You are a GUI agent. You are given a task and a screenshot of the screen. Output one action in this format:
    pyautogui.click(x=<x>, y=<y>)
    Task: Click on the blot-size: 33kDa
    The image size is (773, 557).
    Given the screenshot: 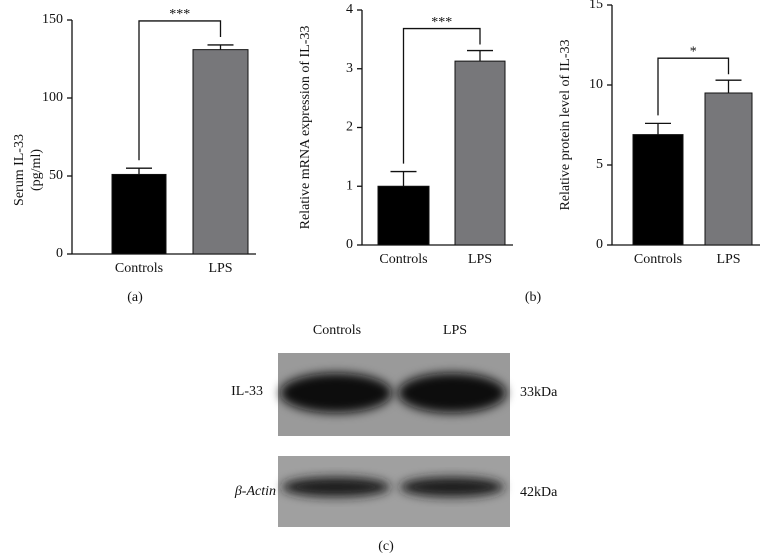 What is the action you would take?
    pyautogui.click(x=539, y=392)
    